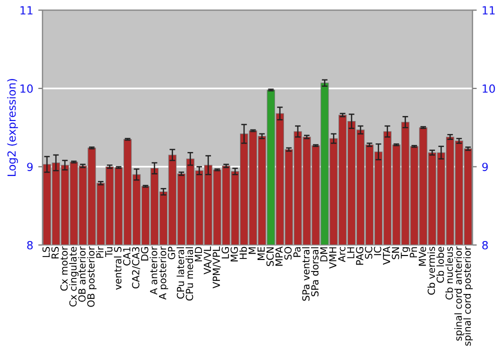 This screenshot has width=500, height=350. Describe the element at coordinates (26, 88) in the screenshot. I see `y-tick-label: 10` at that location.